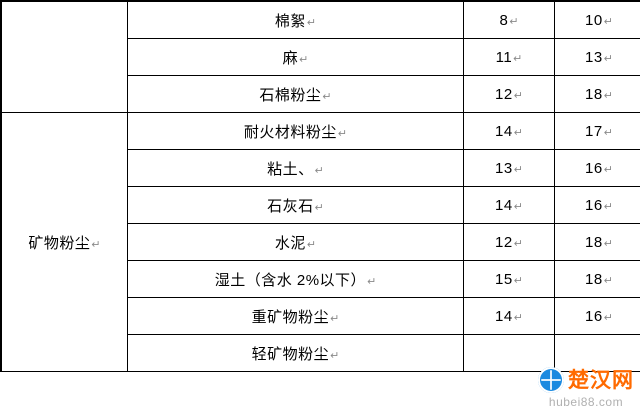  I want to click on value1-cell: 11↵, so click(509, 57).